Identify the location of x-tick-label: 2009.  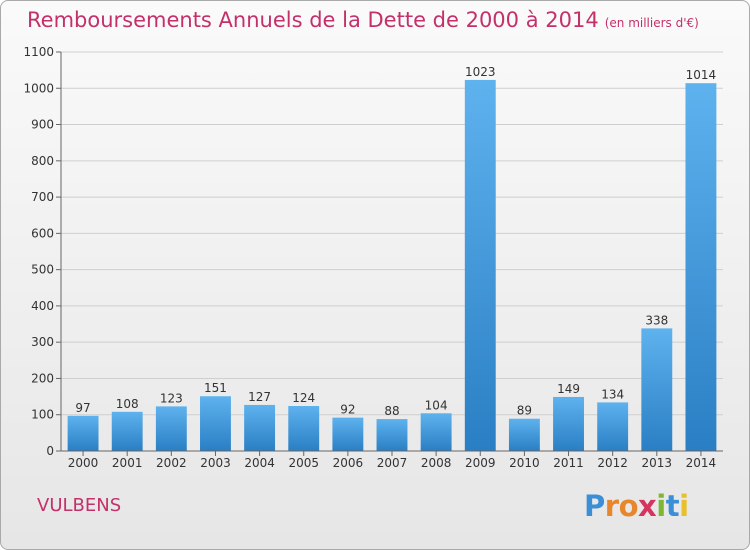
(480, 463).